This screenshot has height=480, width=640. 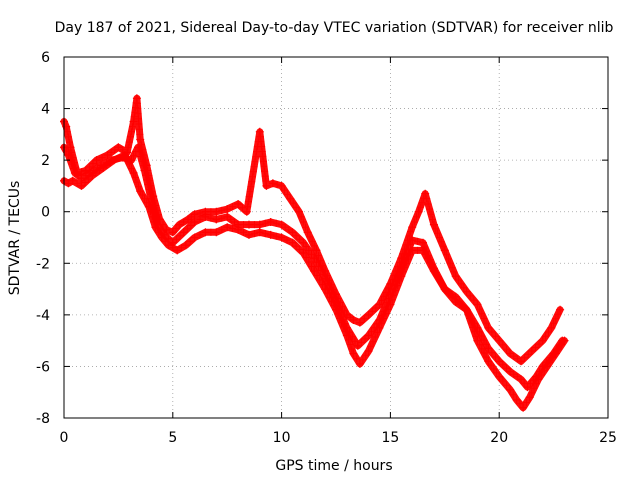 What do you see at coordinates (45, 213) in the screenshot?
I see `y-tick-label: 0` at bounding box center [45, 213].